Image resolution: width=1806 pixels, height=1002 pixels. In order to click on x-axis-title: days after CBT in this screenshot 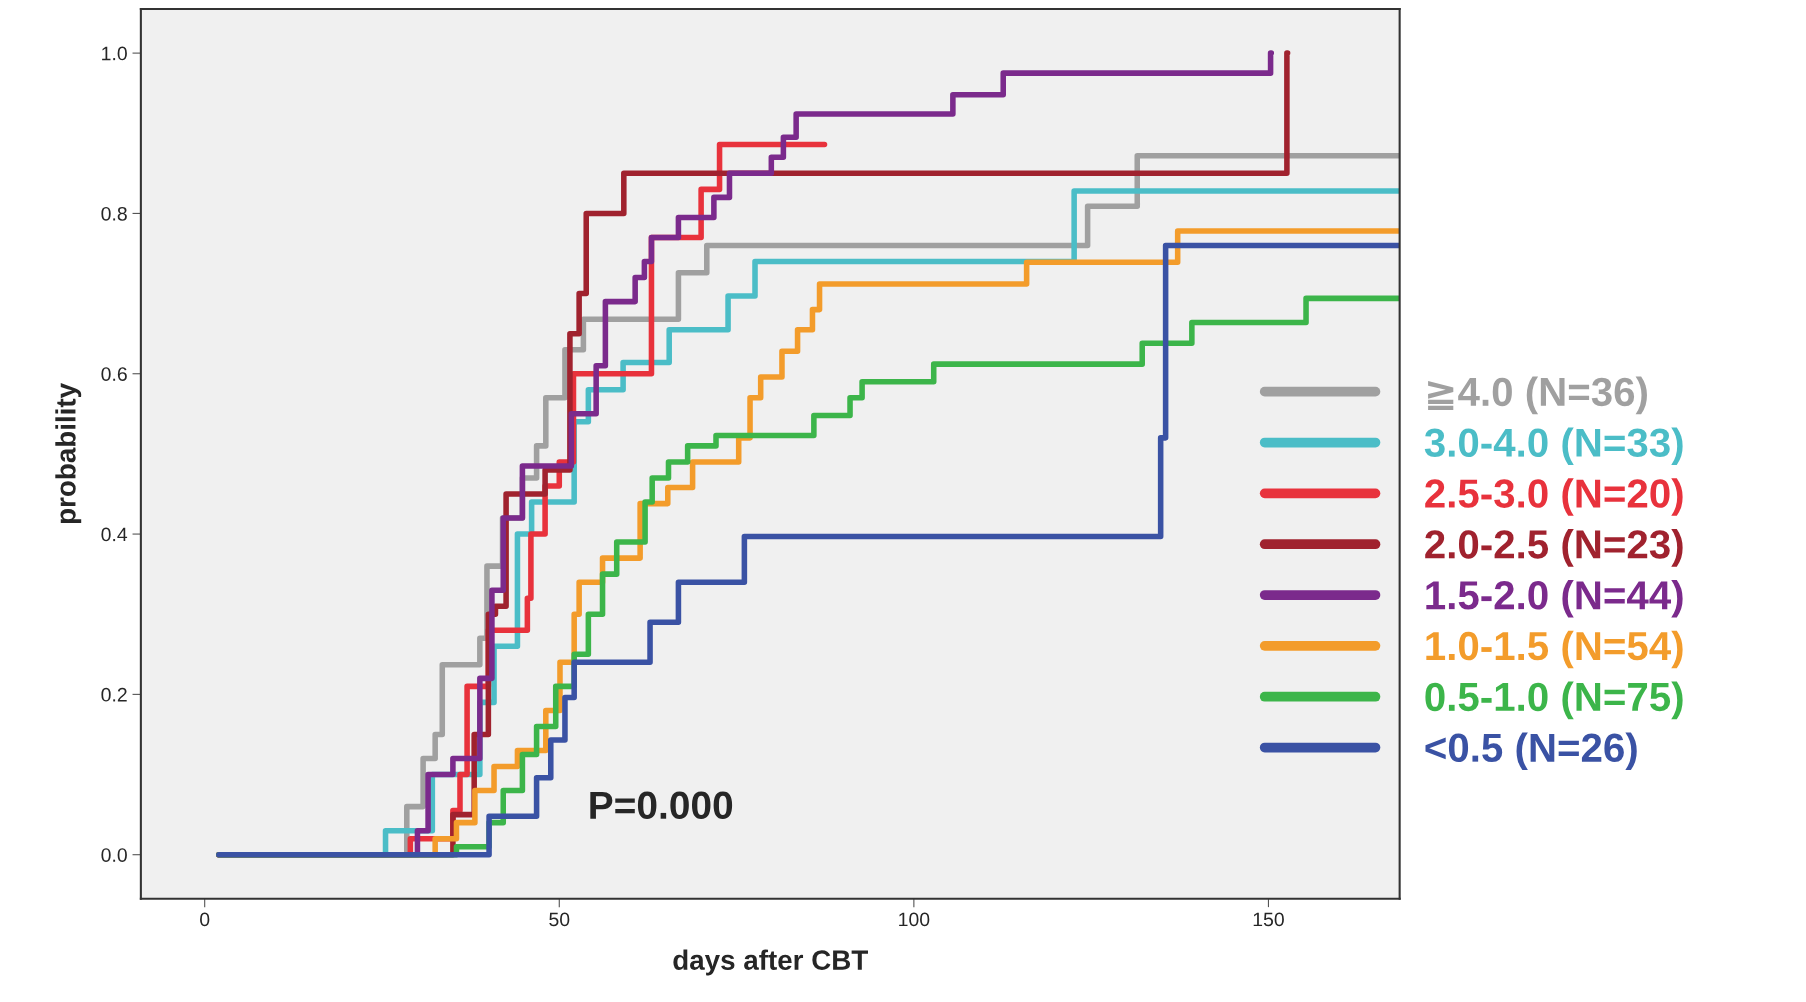, I will do `click(770, 962)`.